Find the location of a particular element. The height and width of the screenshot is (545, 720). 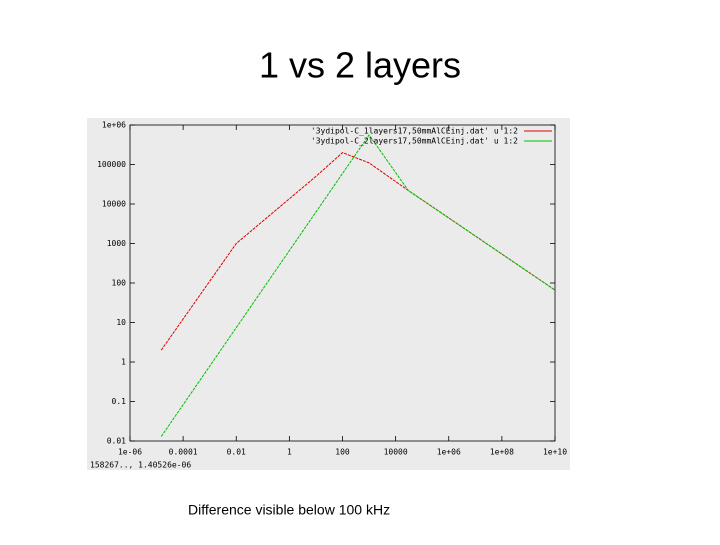

y-tick-label: 10000 is located at coordinates (114, 204).